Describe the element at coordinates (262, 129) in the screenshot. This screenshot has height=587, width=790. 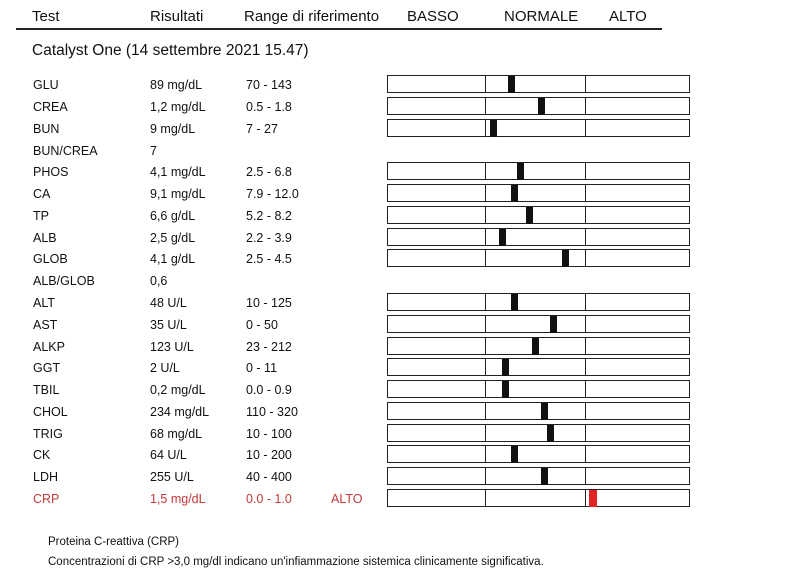
I see `reference-range: 7 - 27` at that location.